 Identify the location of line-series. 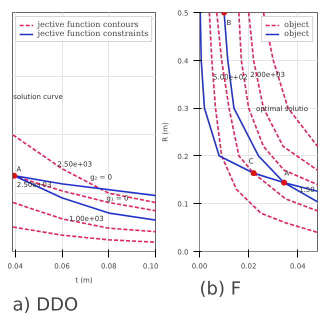
(283, 92).